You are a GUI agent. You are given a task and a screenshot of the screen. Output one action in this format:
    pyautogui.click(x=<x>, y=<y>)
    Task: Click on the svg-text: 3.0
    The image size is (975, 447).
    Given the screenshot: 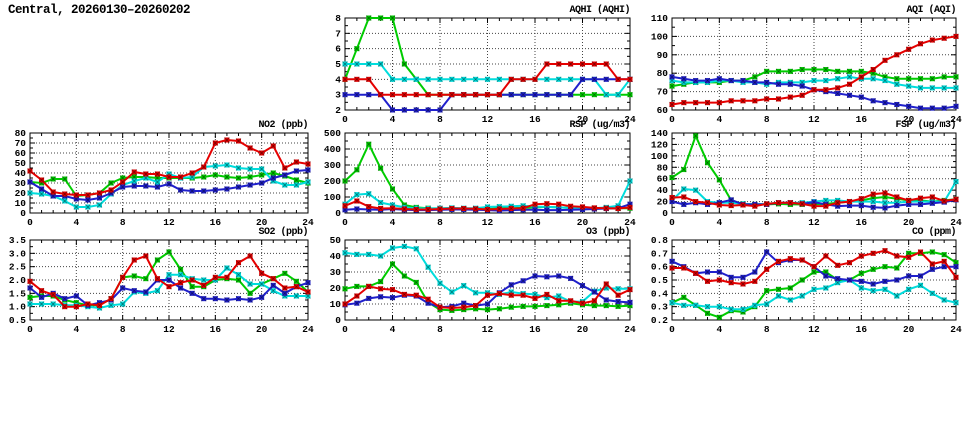 What is the action you would take?
    pyautogui.click(x=17, y=253)
    